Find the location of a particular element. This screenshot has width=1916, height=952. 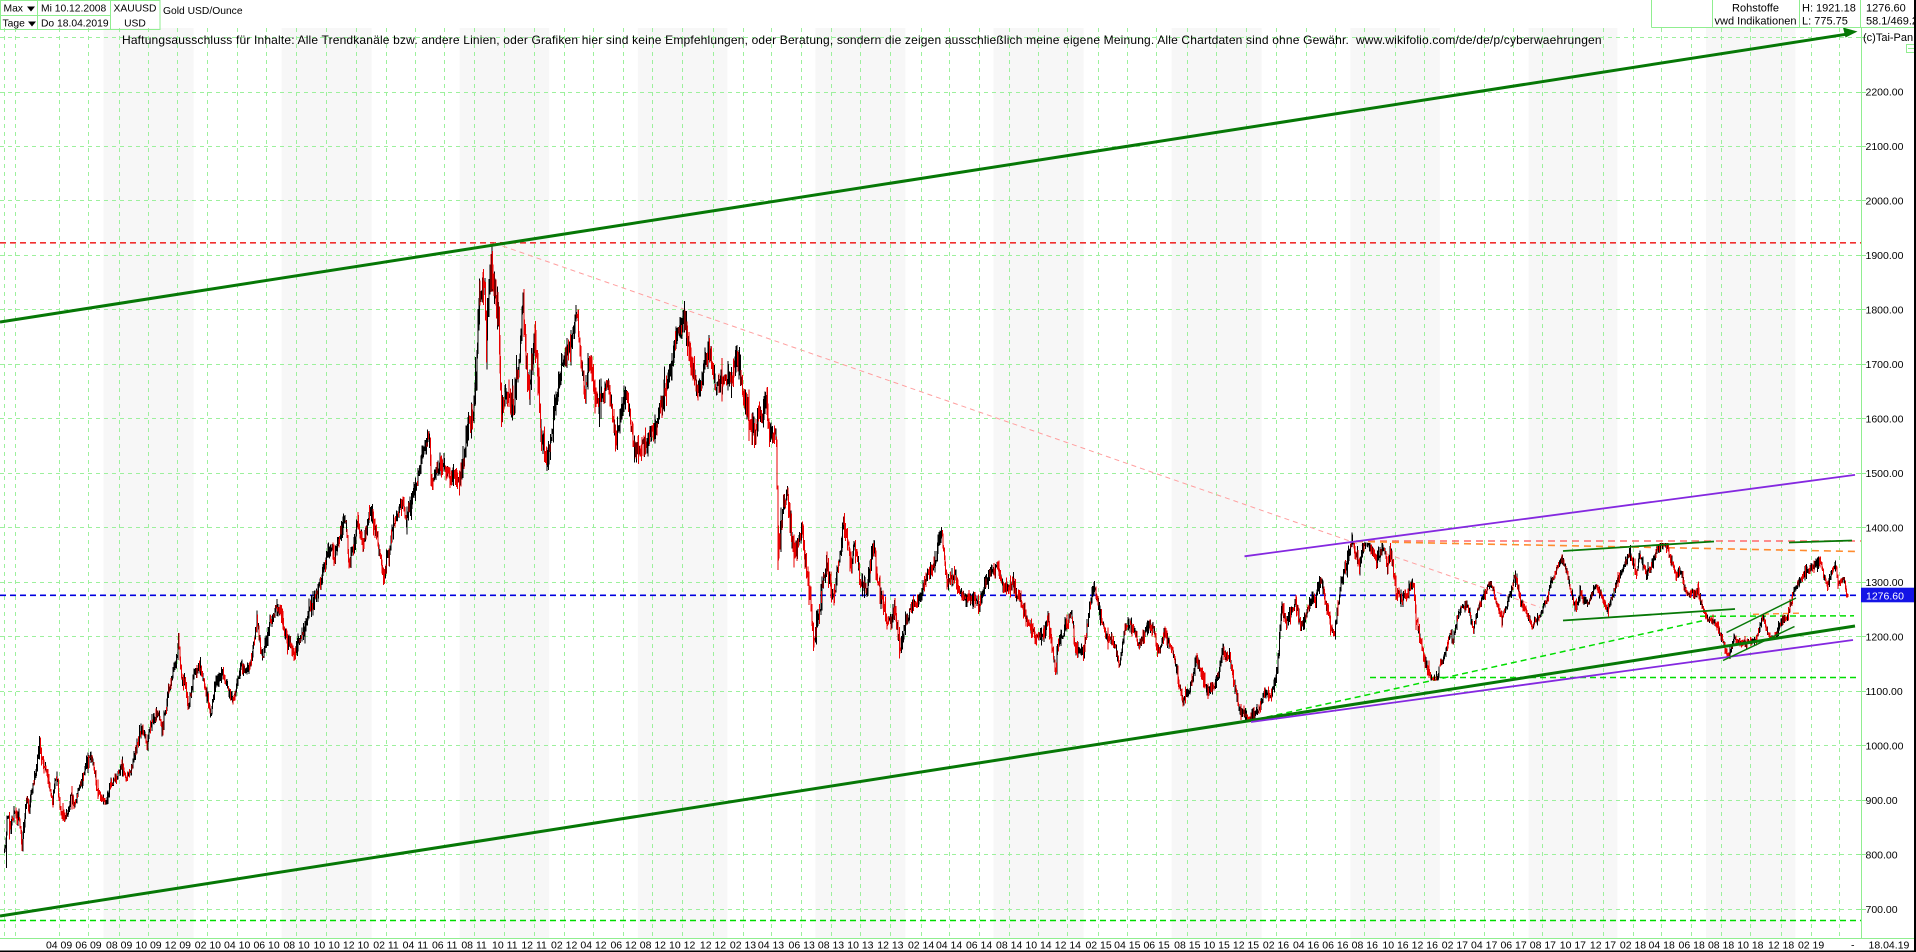

svg-text: 1500.00 is located at coordinates (1885, 474).